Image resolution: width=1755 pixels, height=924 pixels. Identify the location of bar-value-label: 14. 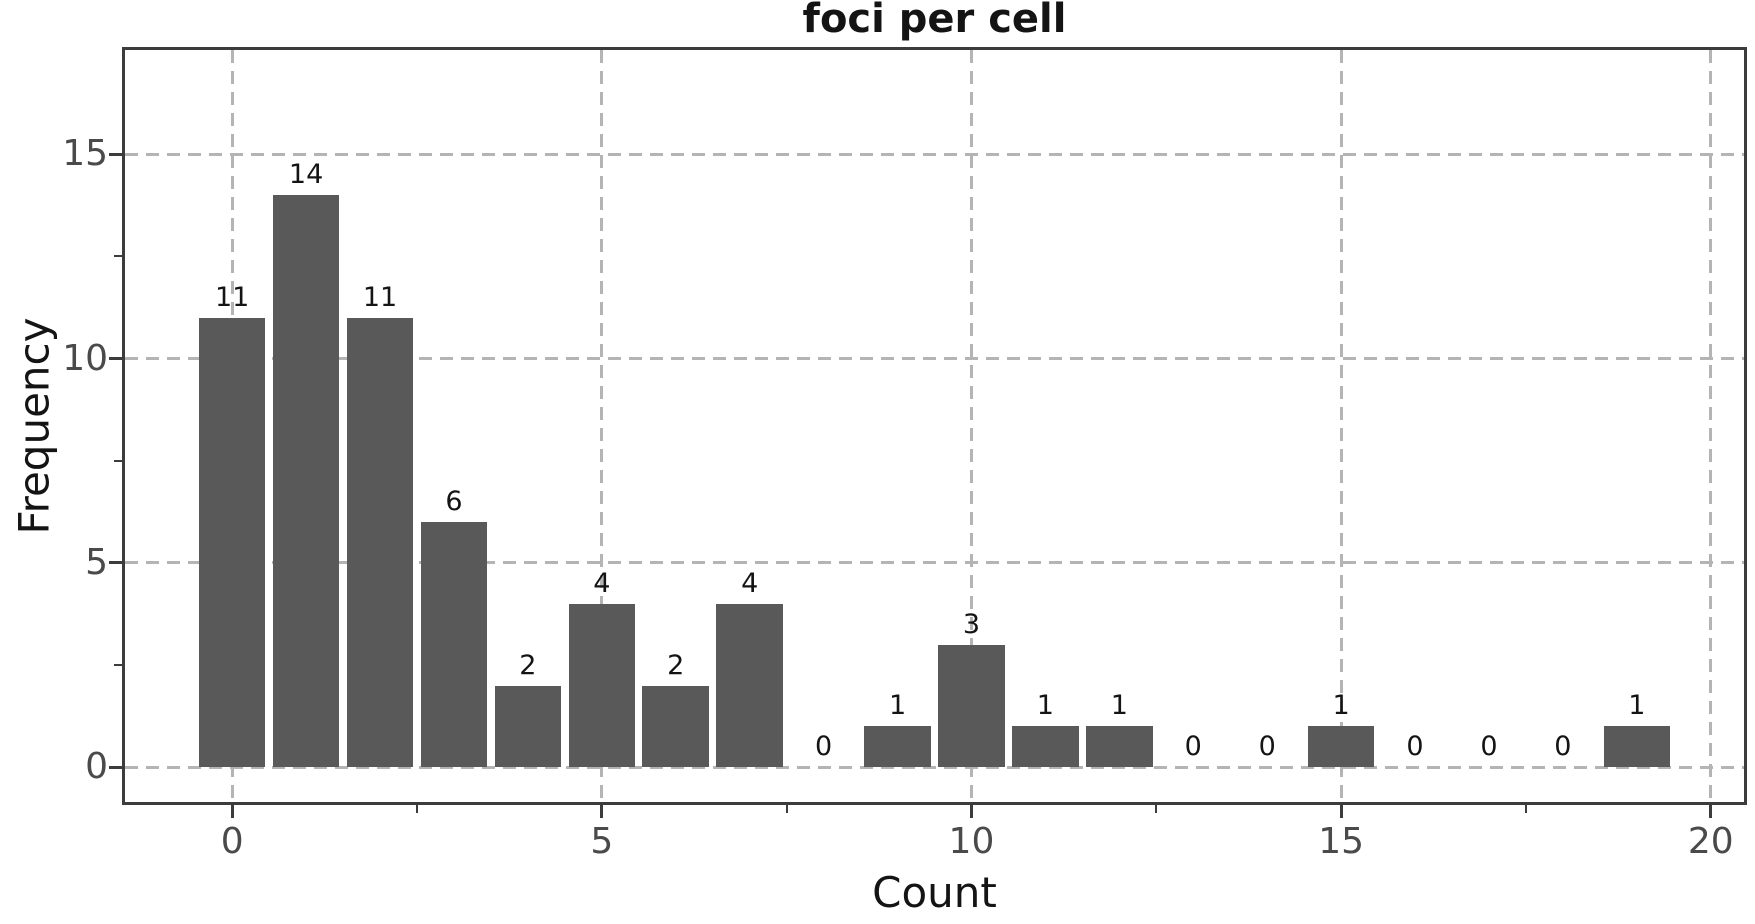
(306, 175).